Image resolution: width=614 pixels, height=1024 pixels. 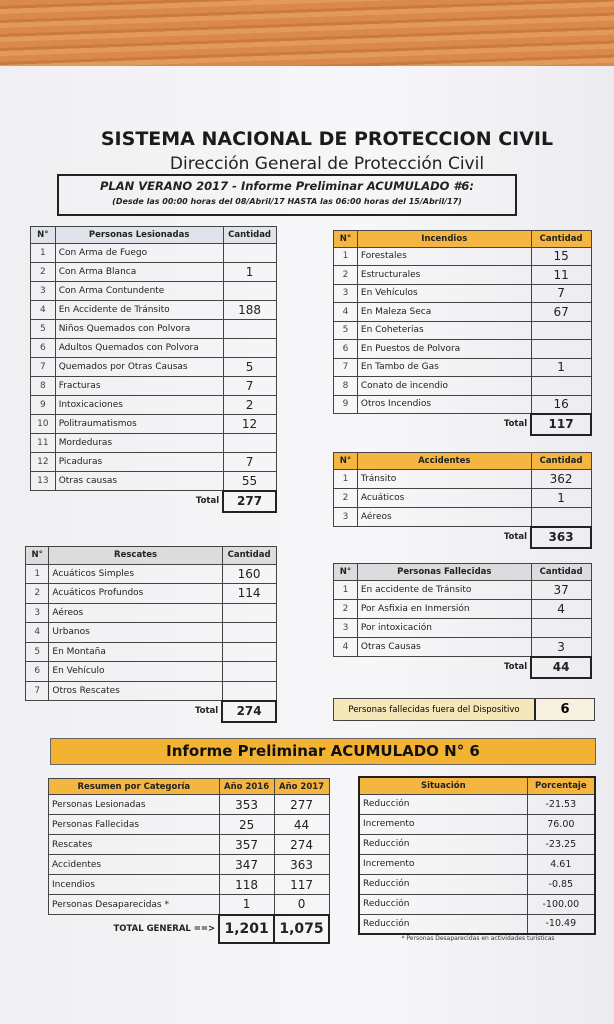 What do you see at coordinates (462, 572) in the screenshot?
I see `header-row: N° Personas Fallecidas Cantidad` at bounding box center [462, 572].